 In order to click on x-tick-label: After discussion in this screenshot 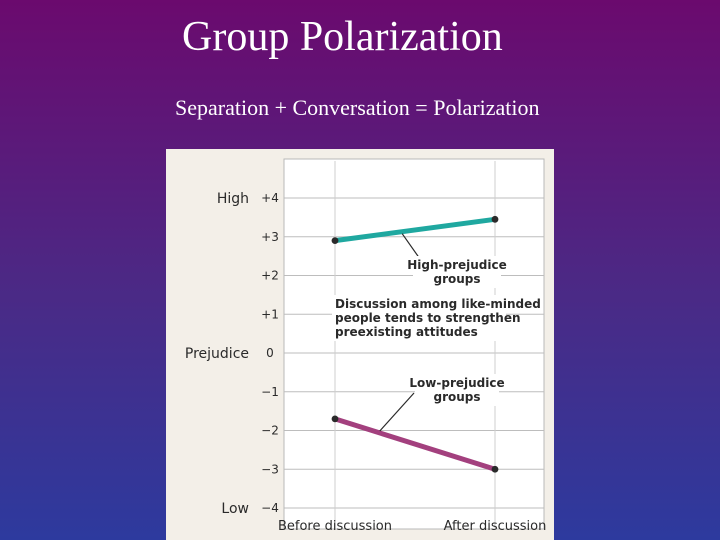, I will do `click(495, 526)`.